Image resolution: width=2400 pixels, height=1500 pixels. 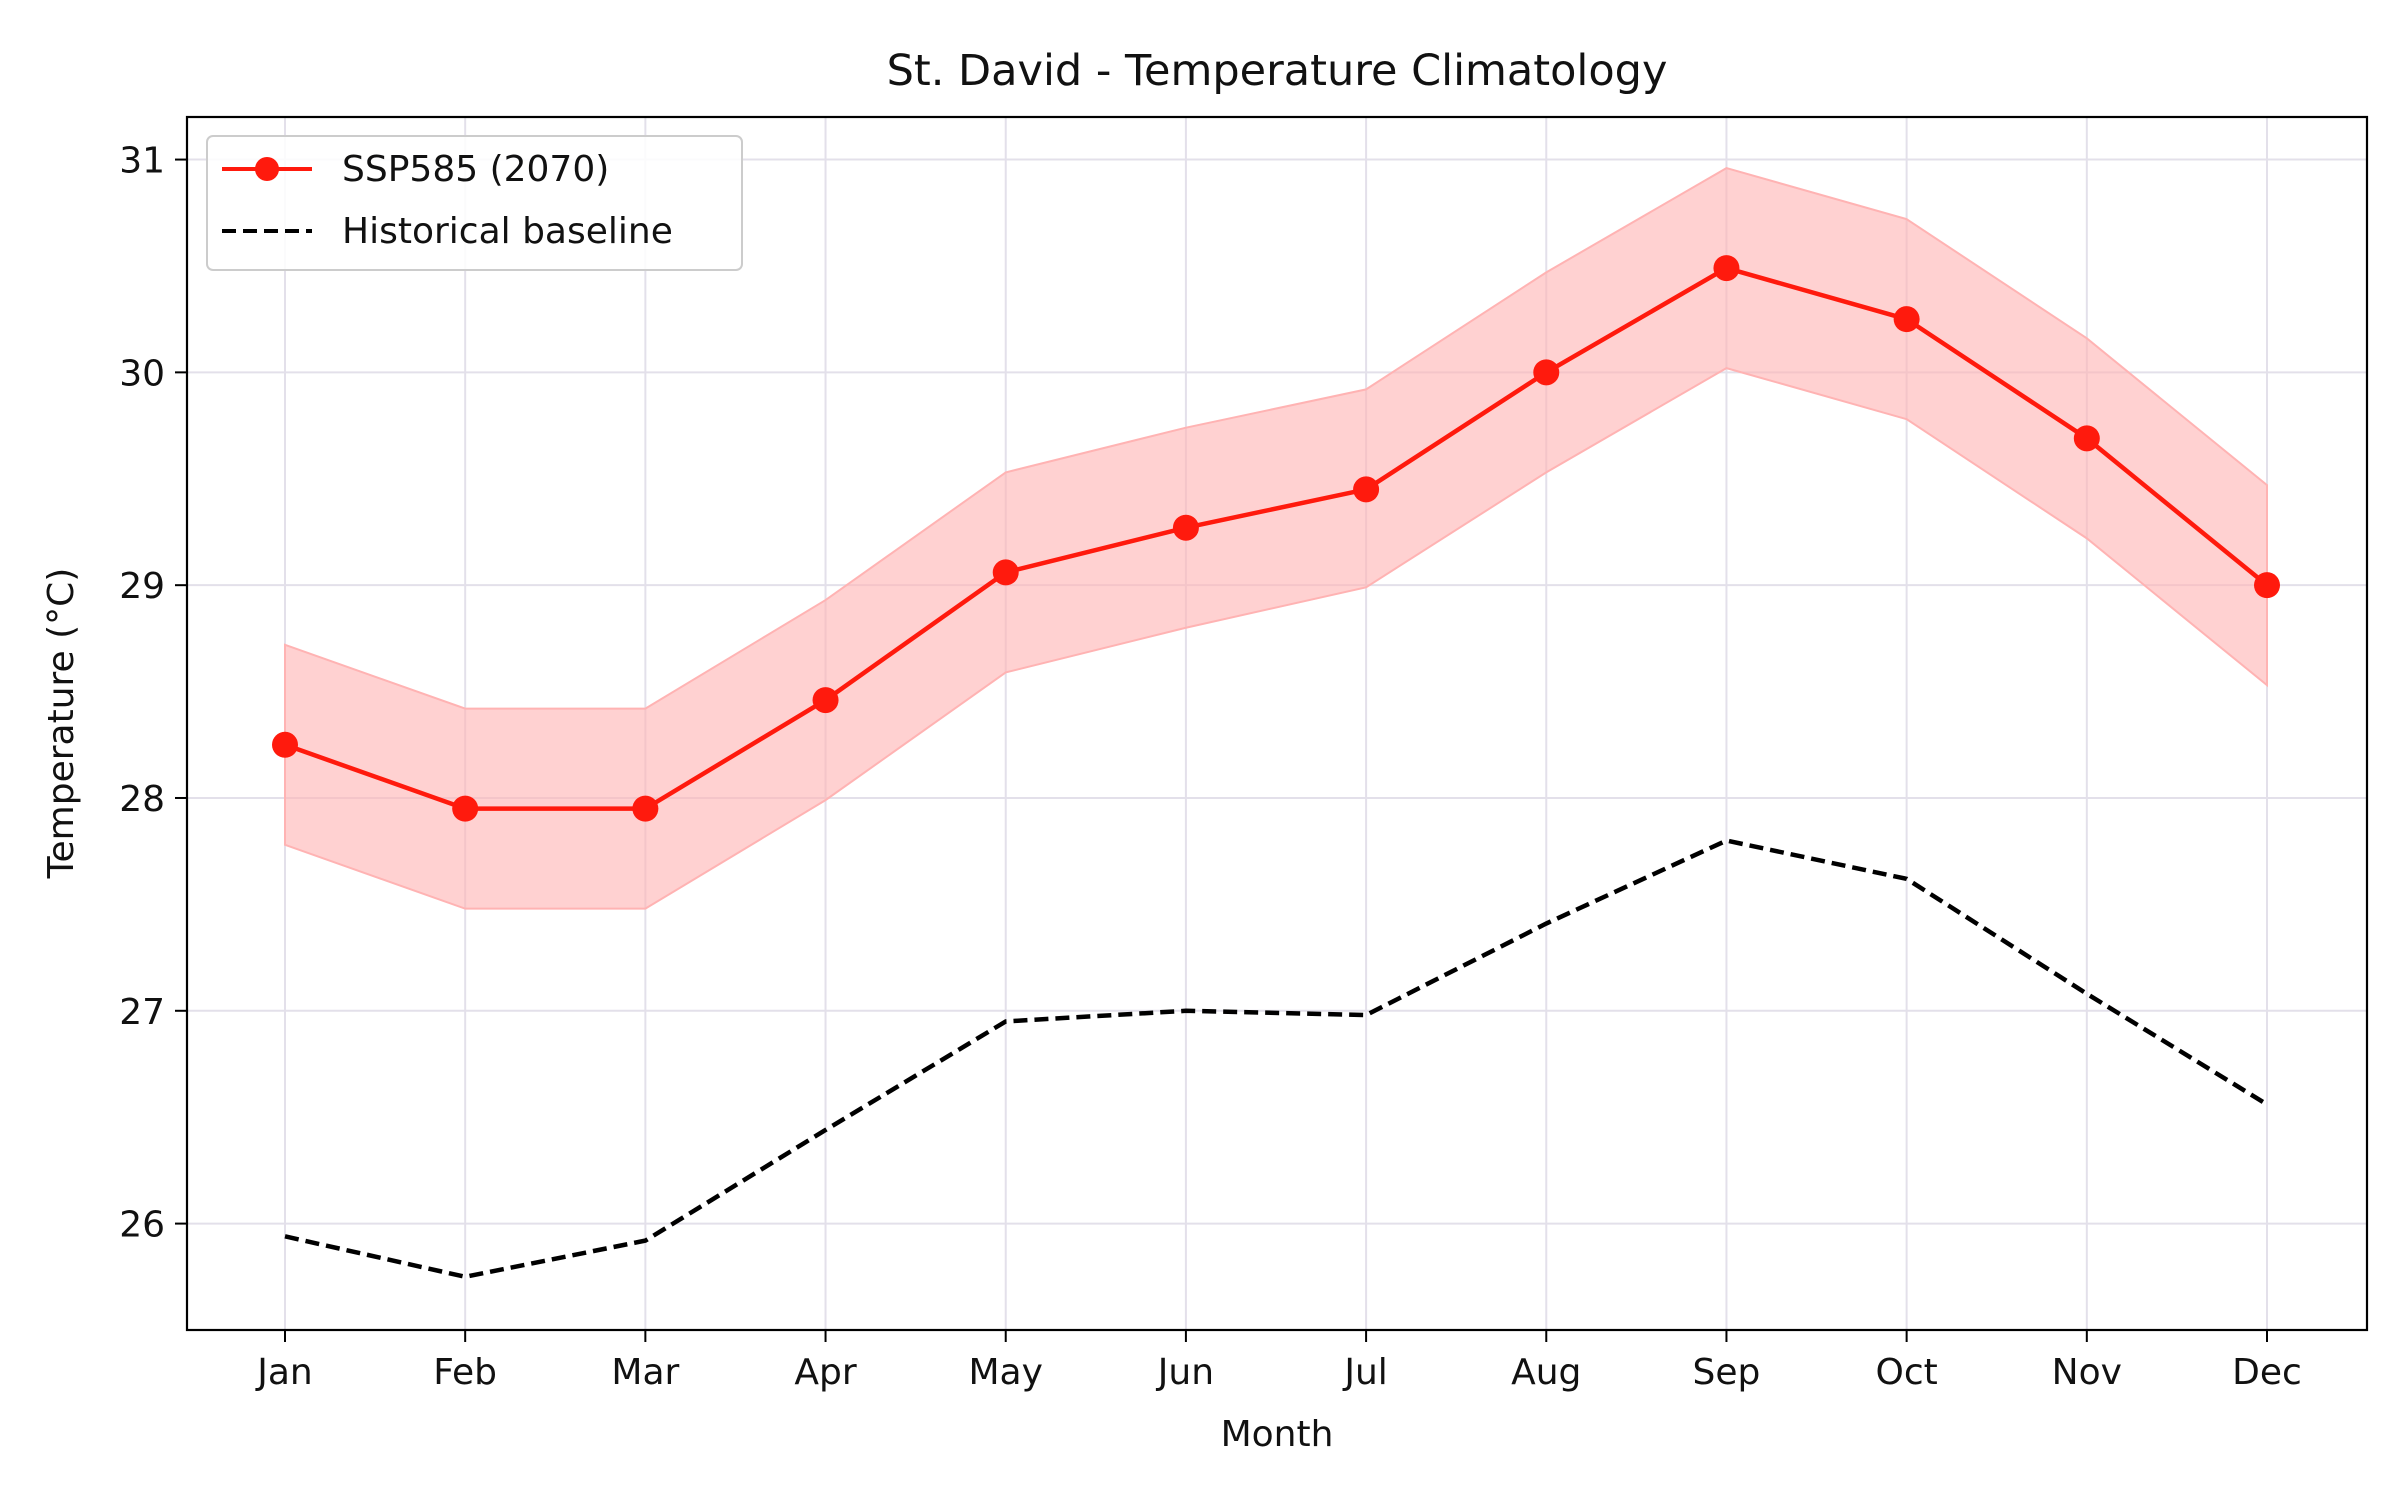 What do you see at coordinates (1546, 1372) in the screenshot?
I see `x-tick-label-aug: Aug` at bounding box center [1546, 1372].